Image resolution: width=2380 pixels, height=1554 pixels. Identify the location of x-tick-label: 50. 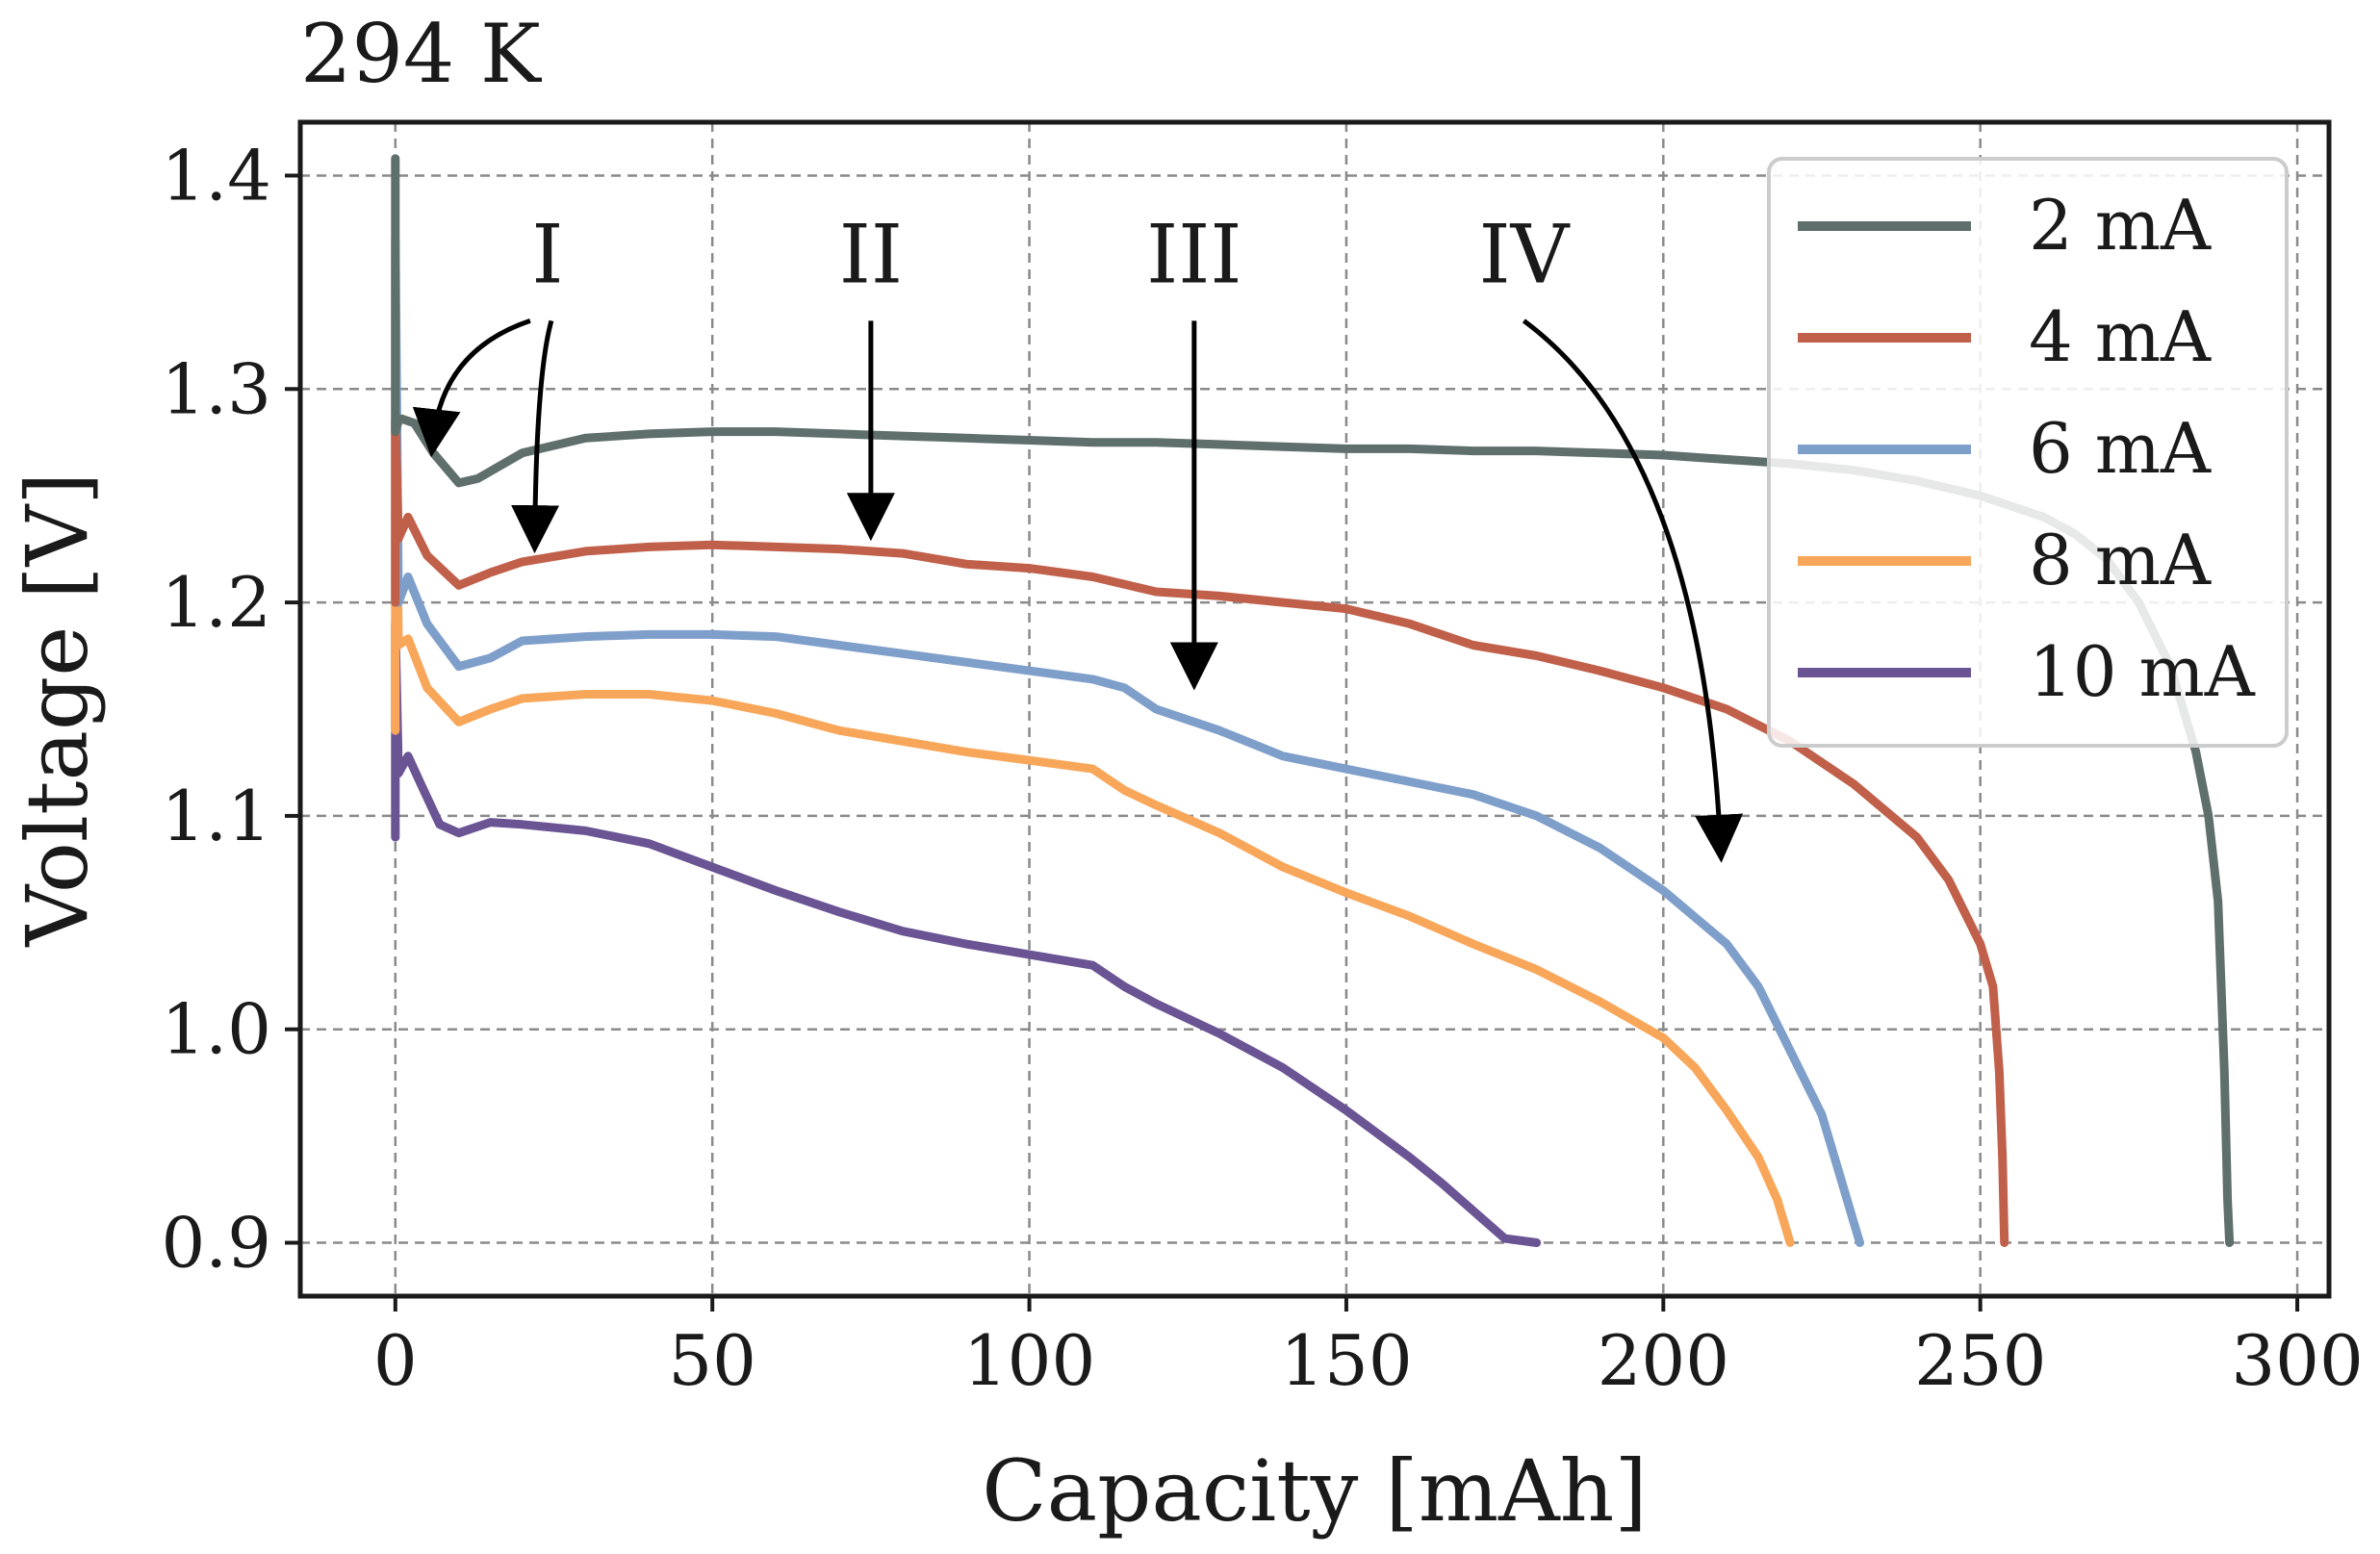
(712, 1361).